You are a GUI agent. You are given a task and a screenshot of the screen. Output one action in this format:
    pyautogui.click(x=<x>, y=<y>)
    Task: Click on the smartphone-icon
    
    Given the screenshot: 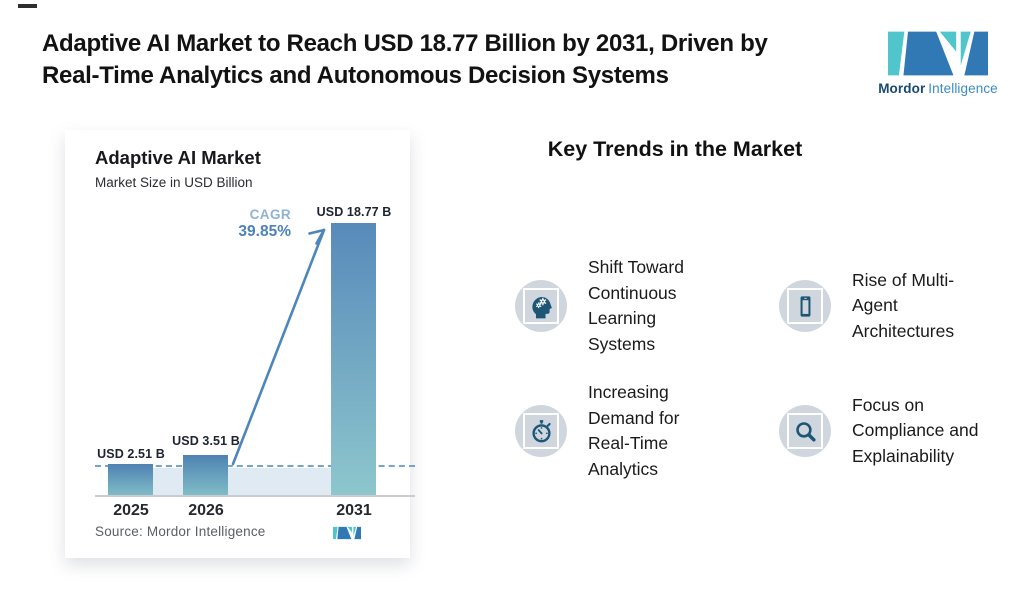 What is the action you would take?
    pyautogui.click(x=805, y=306)
    